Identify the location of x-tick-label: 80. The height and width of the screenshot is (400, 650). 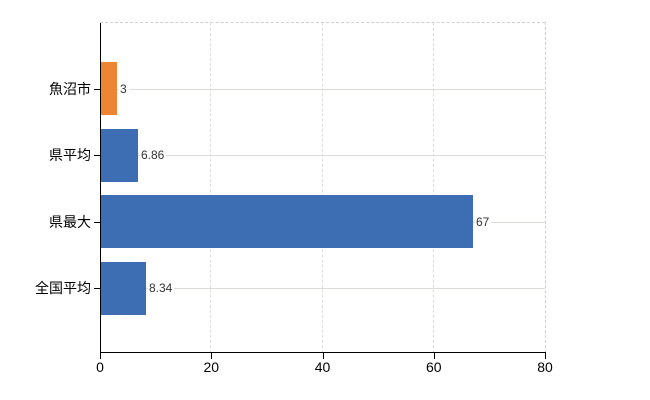
(545, 367).